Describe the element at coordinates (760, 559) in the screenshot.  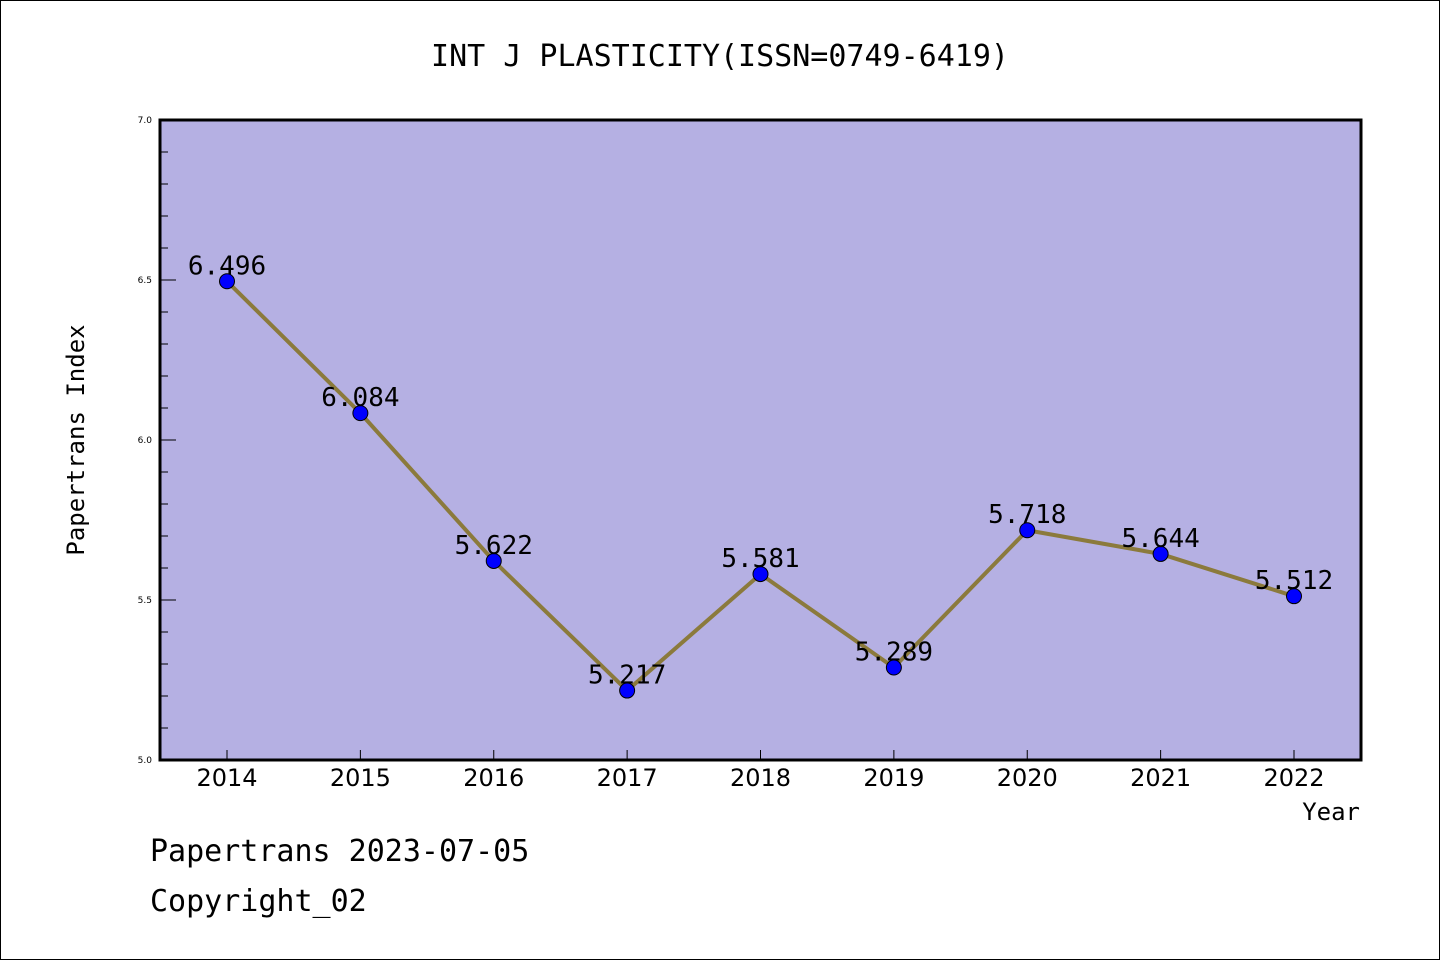
I see `data-label: 5.581` at that location.